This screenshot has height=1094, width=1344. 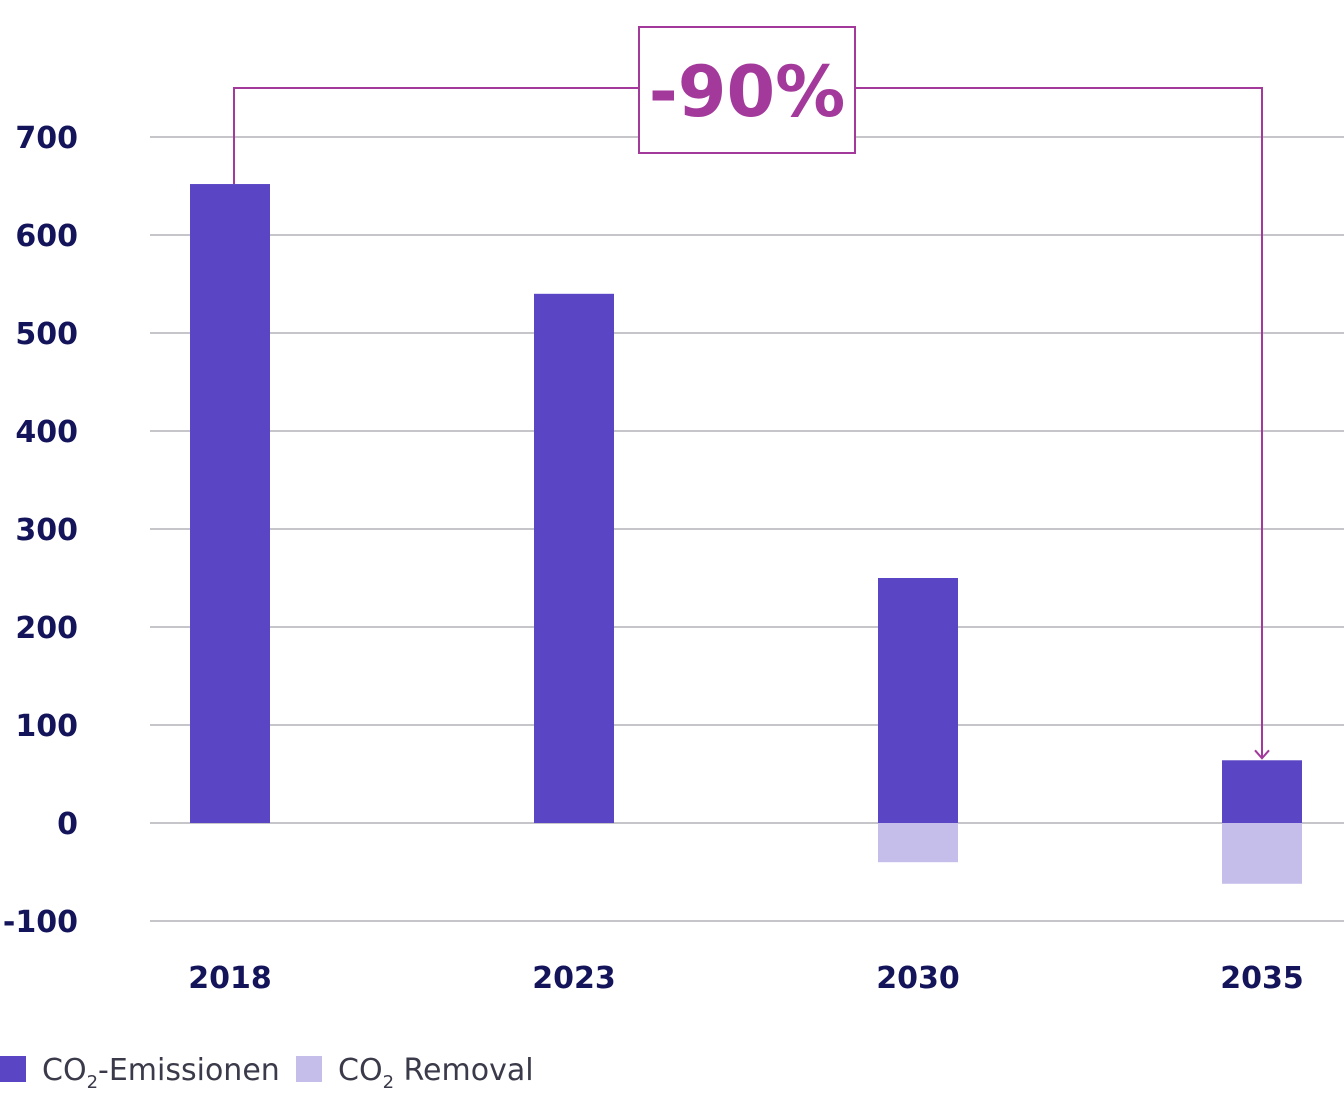 What do you see at coordinates (46, 530) in the screenshot?
I see `y-tick-label: 300` at bounding box center [46, 530].